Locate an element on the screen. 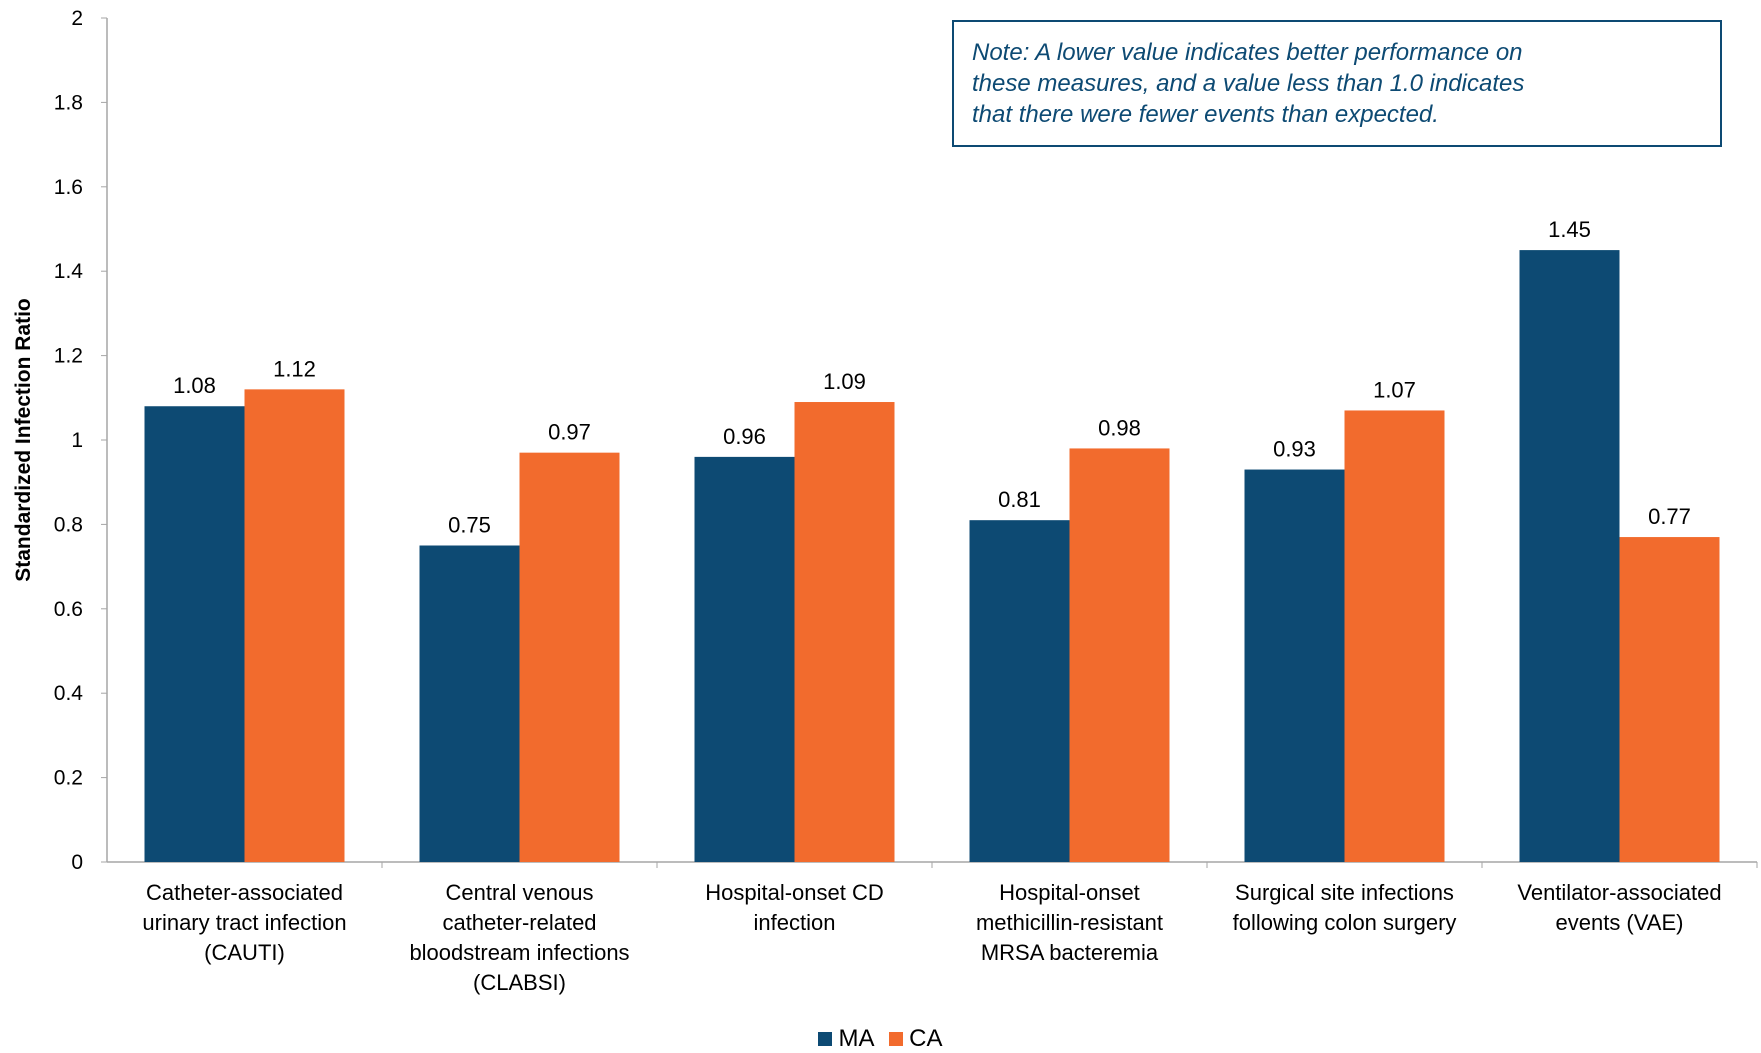 This screenshot has height=1053, width=1761. data-label-ma: 1.08 is located at coordinates (194, 385).